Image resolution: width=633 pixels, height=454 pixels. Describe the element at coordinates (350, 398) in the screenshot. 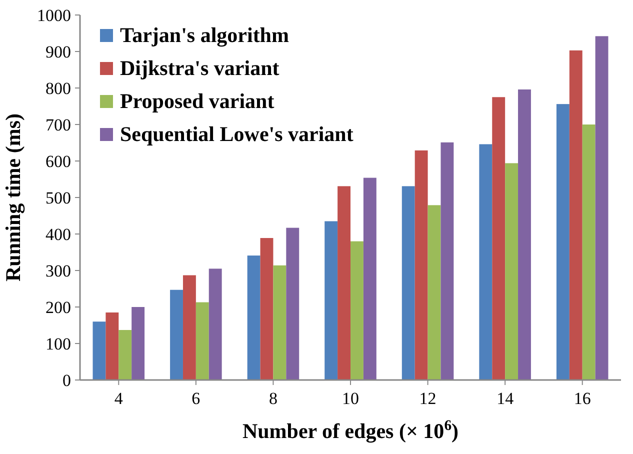

I see `x-tick-label: 10` at that location.